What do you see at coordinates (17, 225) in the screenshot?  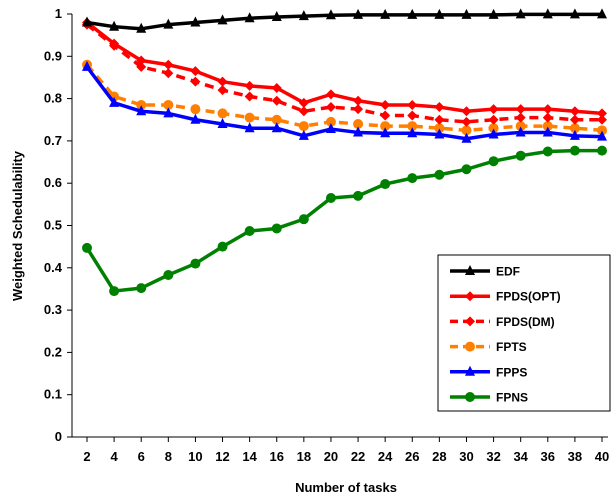 I see `y-axis-label: Weighted Schedulability` at bounding box center [17, 225].